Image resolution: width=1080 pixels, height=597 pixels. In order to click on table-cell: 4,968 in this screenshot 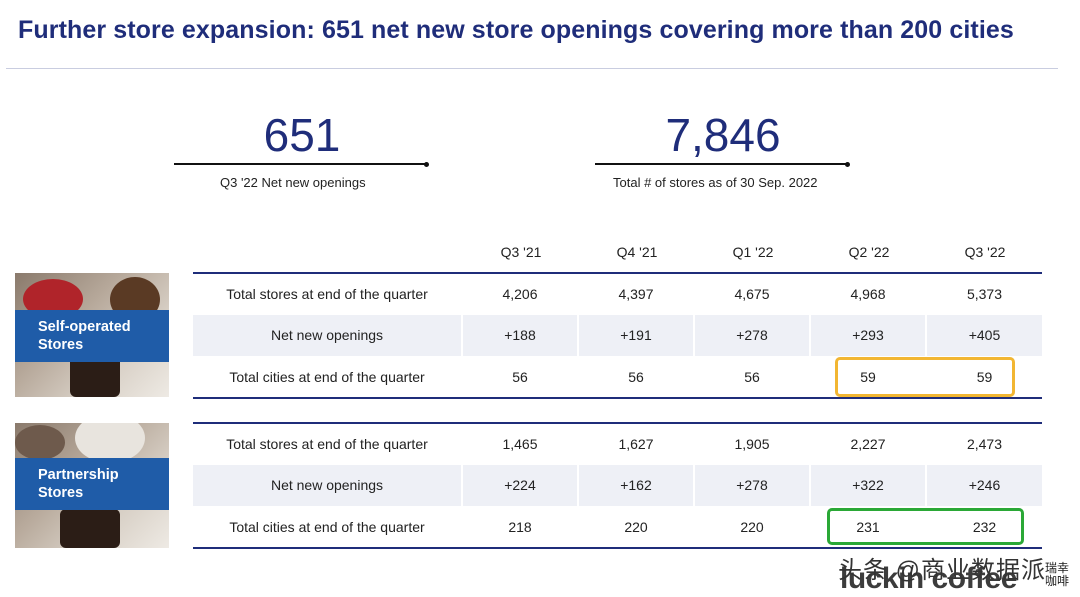, I will do `click(868, 294)`.